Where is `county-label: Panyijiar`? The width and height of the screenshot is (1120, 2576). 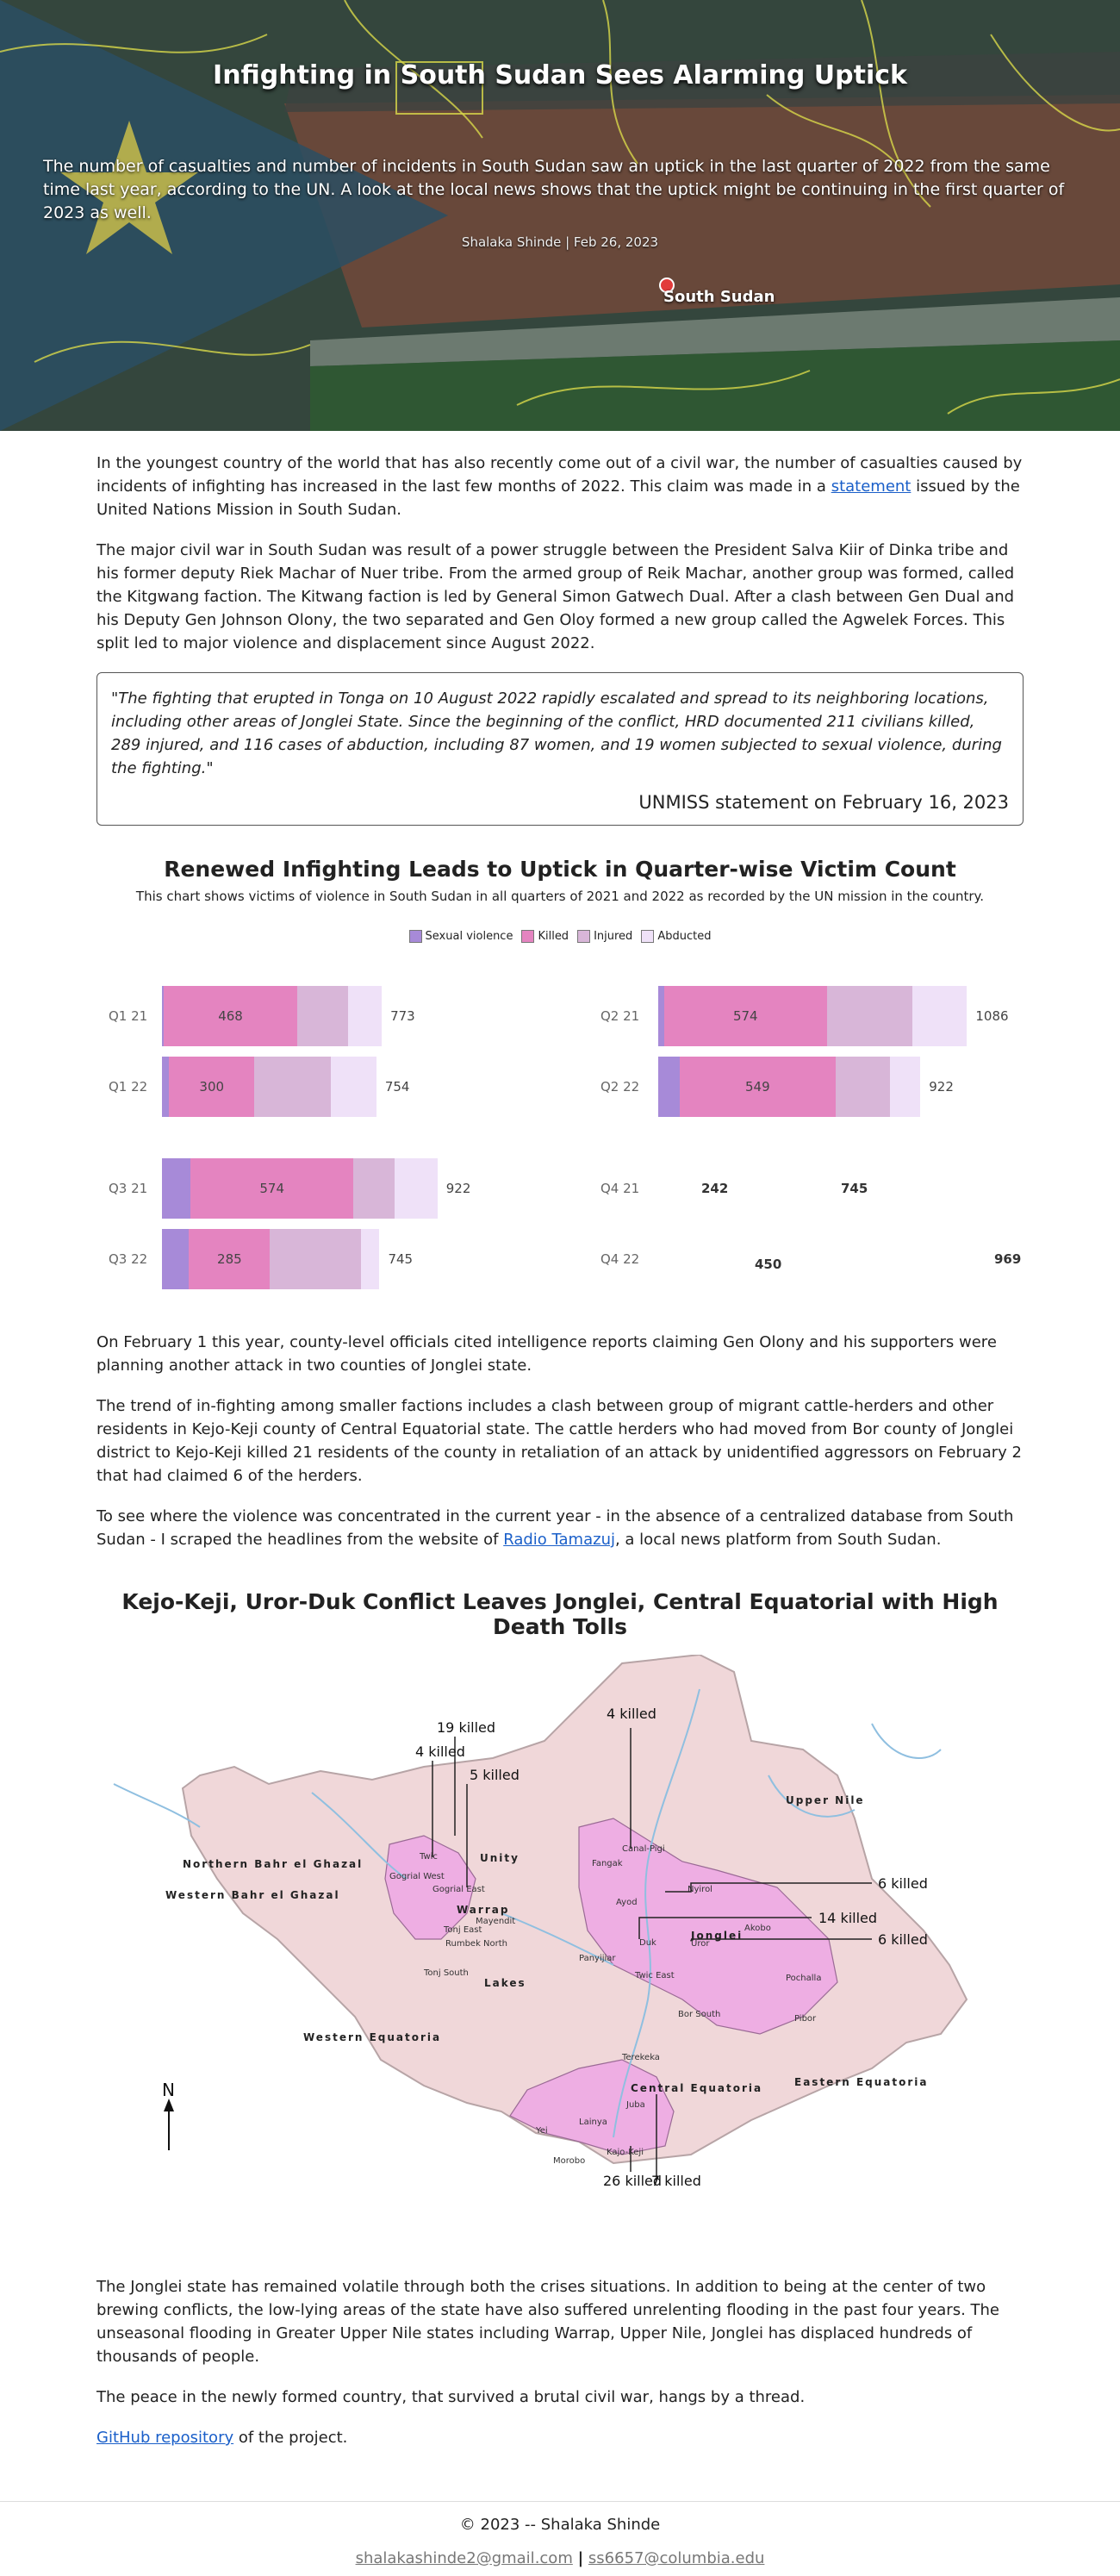 county-label: Panyijiar is located at coordinates (598, 1958).